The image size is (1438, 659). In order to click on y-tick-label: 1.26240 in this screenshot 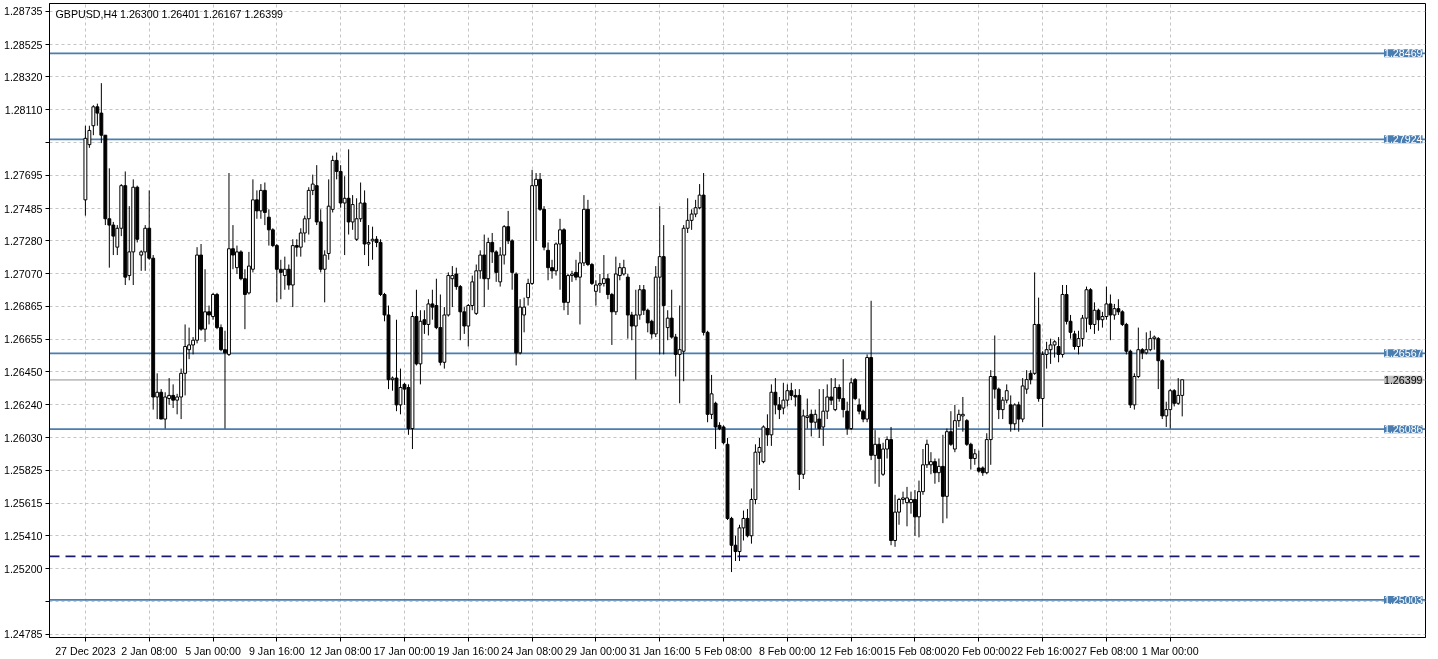, I will do `click(23, 404)`.